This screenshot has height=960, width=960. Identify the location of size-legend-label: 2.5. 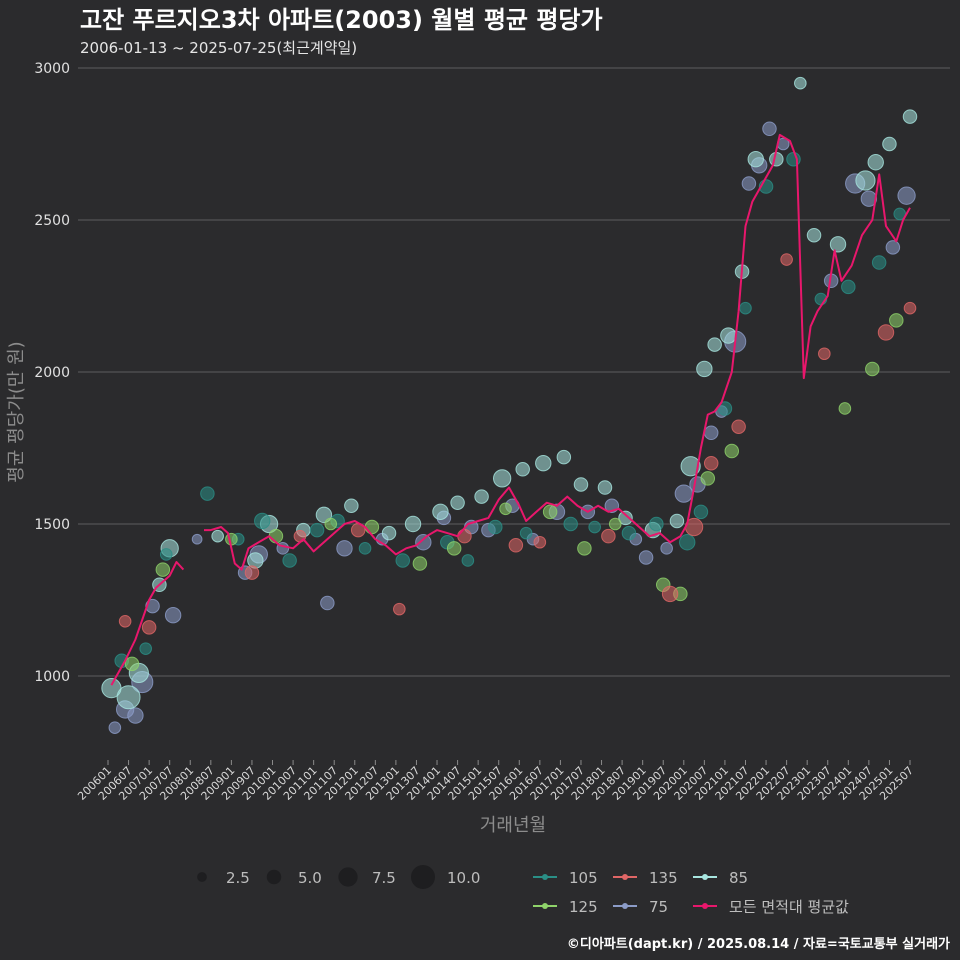
(238, 878).